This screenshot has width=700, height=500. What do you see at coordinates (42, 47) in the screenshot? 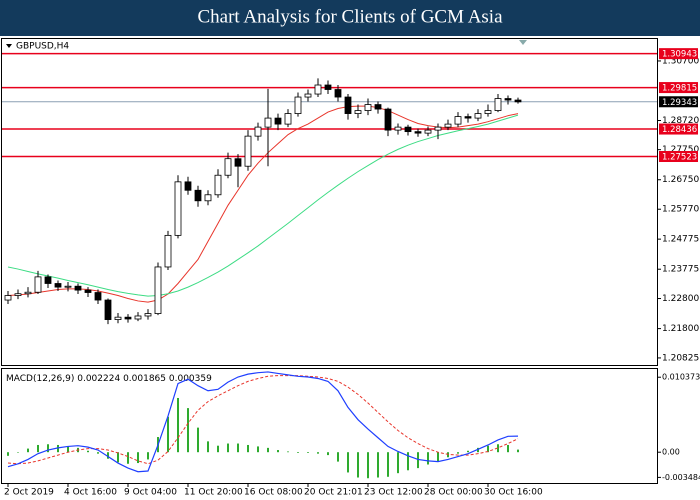
I see `symbol-label: GBPUSD,H4` at bounding box center [42, 47].